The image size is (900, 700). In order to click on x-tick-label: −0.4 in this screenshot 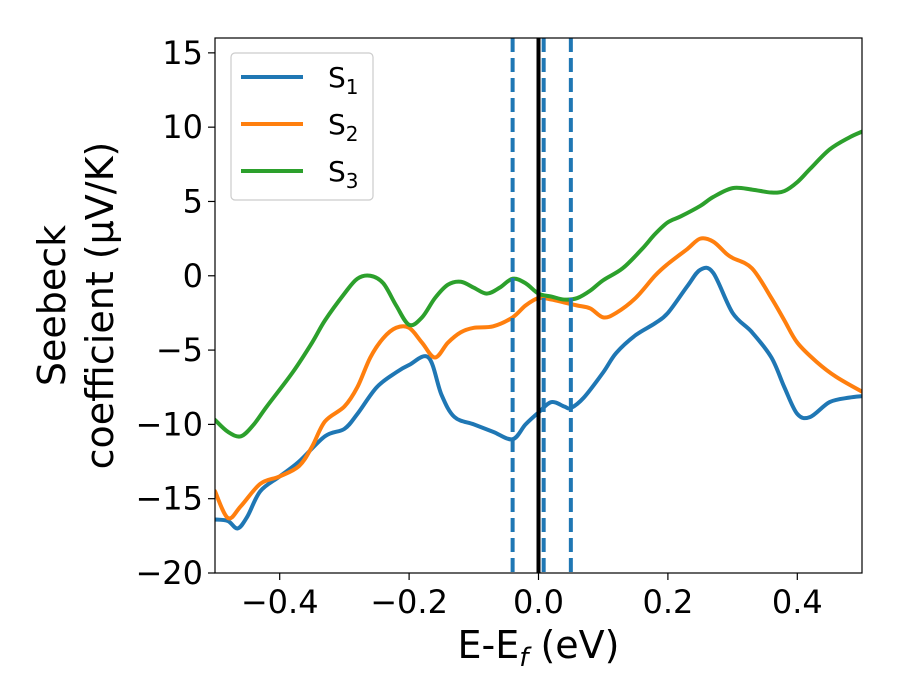, I will do `click(280, 602)`.